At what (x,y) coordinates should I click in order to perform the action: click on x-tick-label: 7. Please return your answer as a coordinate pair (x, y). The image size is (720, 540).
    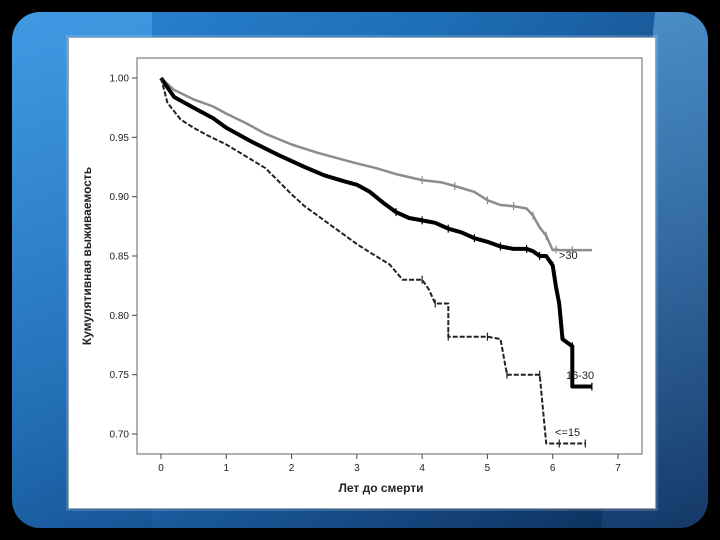
    Looking at the image, I should click on (618, 468).